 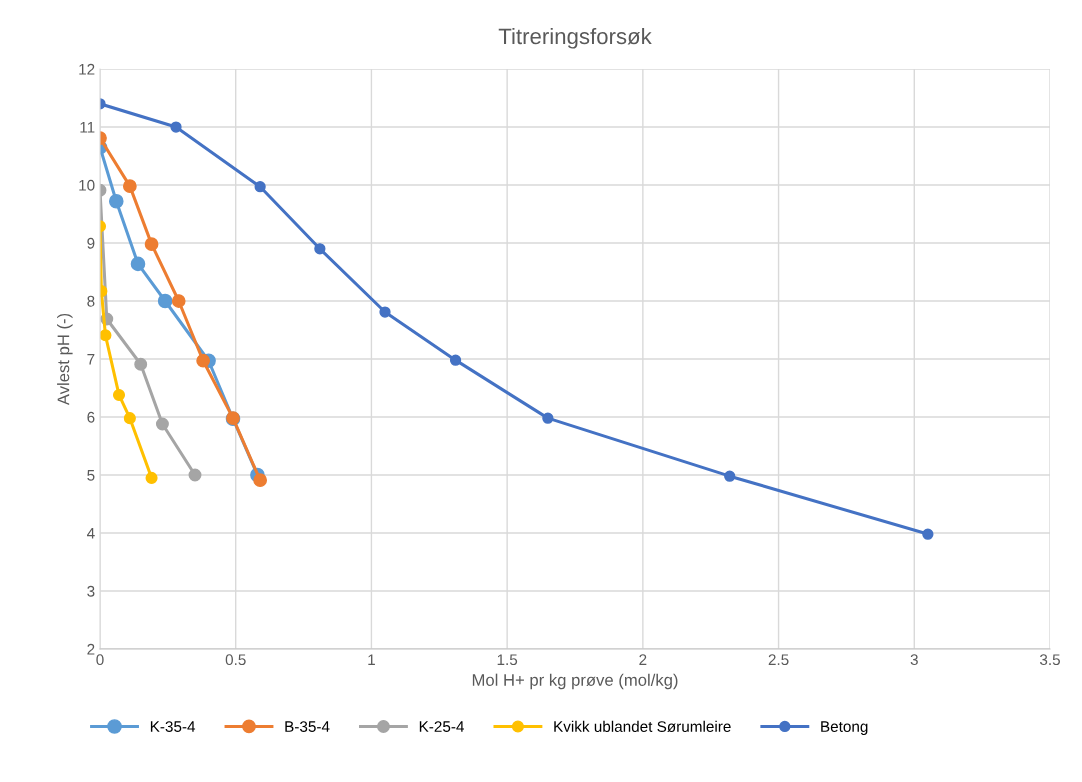 I want to click on legend-label: Kvikk ublandet Sørumleire, so click(x=642, y=726).